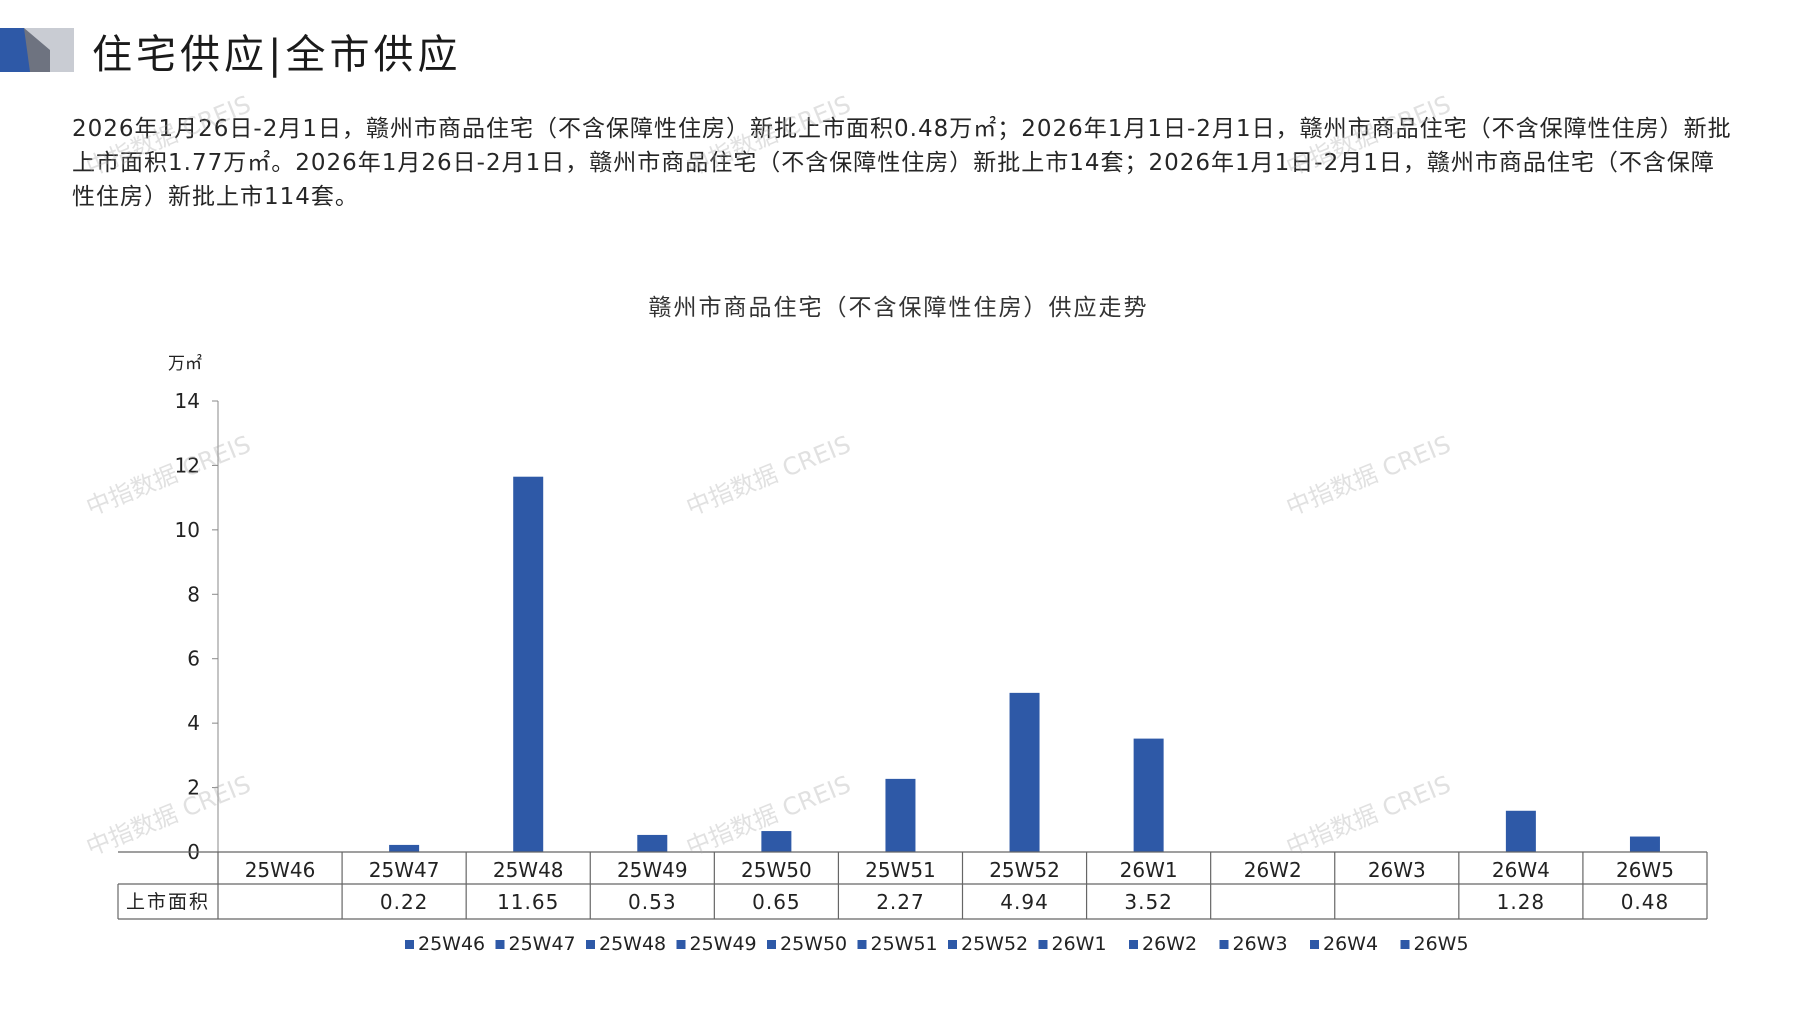  I want to click on x-tick-label: 25W46, so click(280, 870).